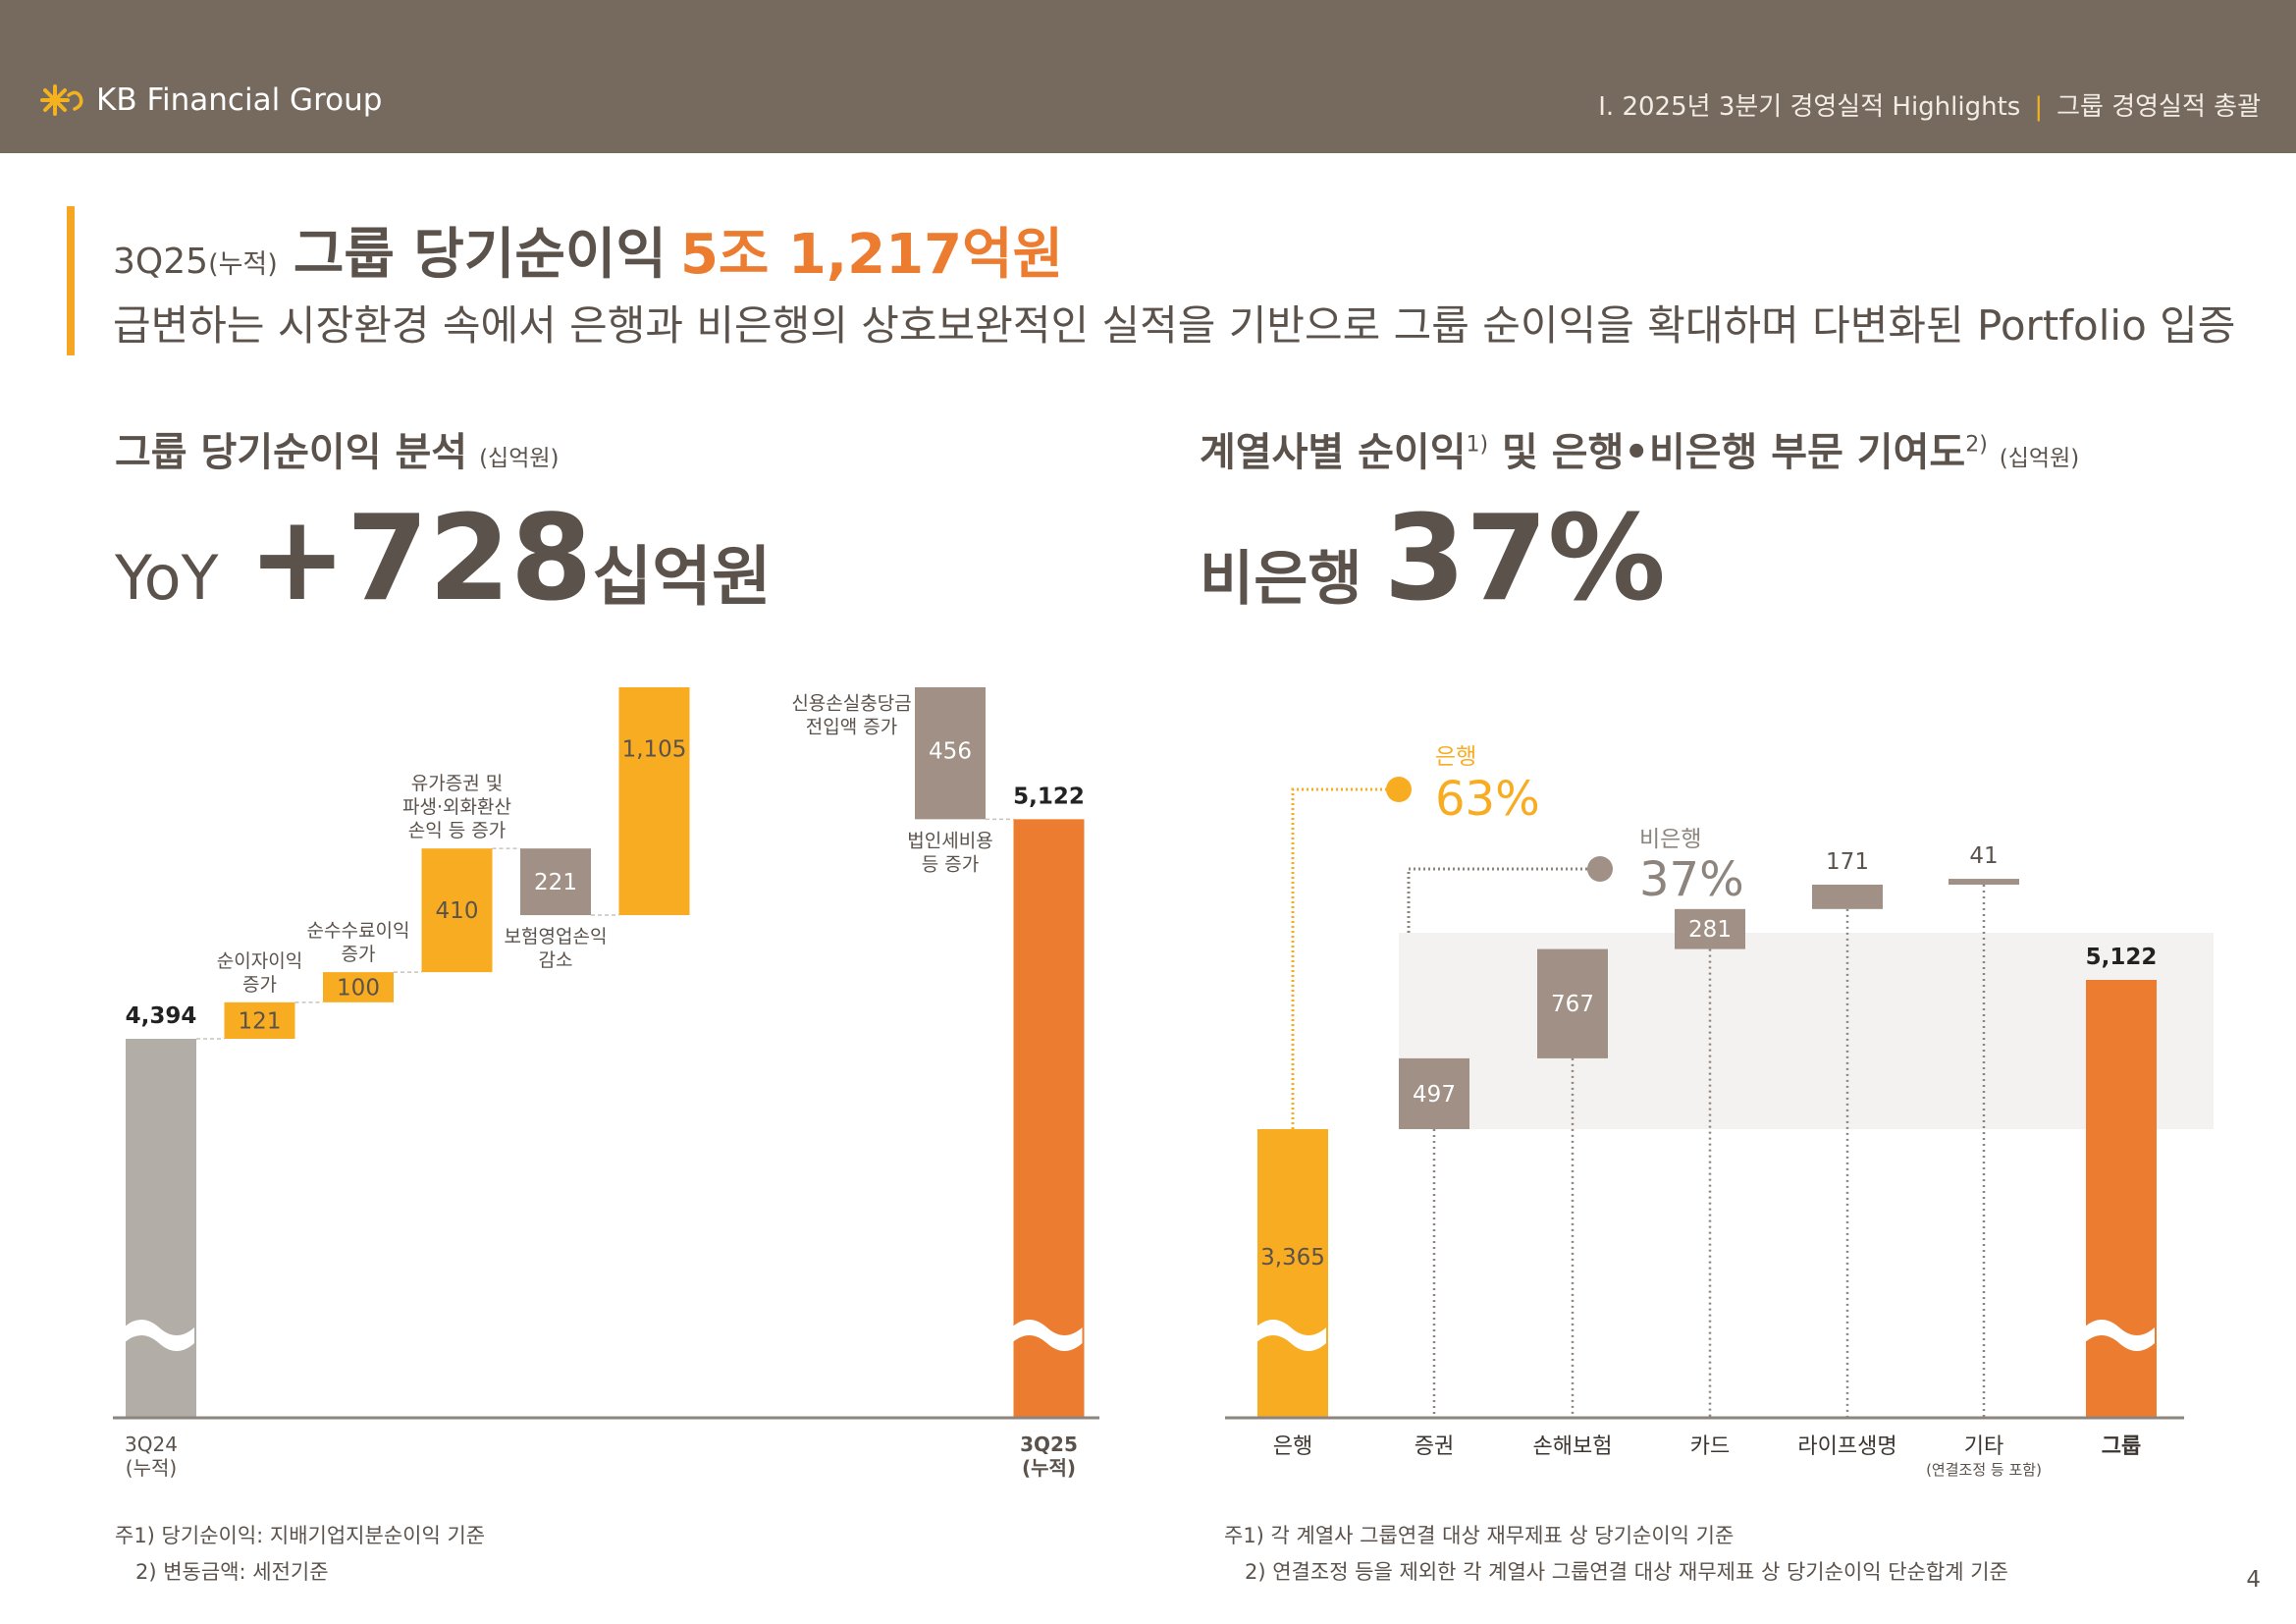 Image resolution: width=2296 pixels, height=1624 pixels. I want to click on left-panel-title-text: 그룹 당기순이익 분석, so click(292, 452).